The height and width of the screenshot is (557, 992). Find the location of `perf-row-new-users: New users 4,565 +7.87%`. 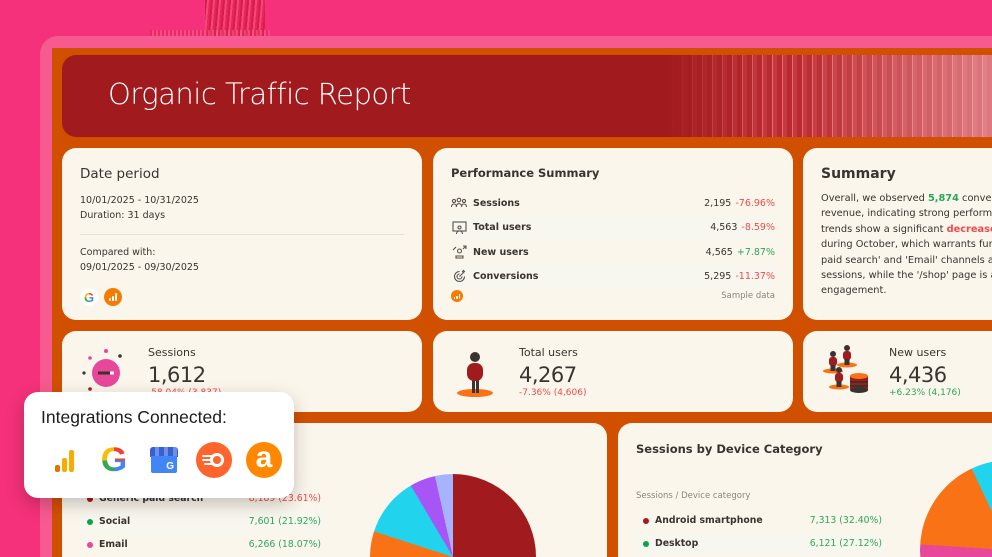

perf-row-new-users: New users 4,565 +7.87% is located at coordinates (613, 252).